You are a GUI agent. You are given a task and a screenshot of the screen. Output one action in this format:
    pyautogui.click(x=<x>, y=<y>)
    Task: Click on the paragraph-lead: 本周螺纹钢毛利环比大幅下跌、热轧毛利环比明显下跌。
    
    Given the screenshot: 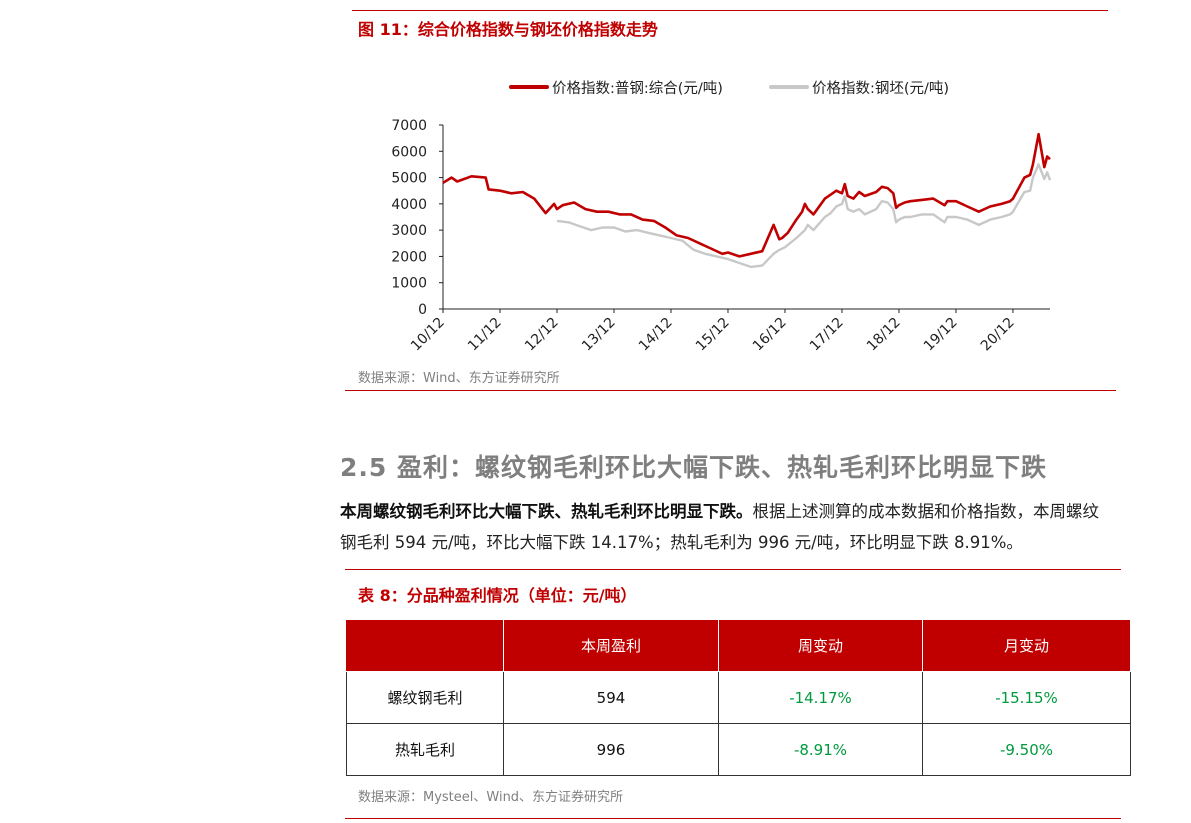 What is the action you would take?
    pyautogui.click(x=546, y=511)
    